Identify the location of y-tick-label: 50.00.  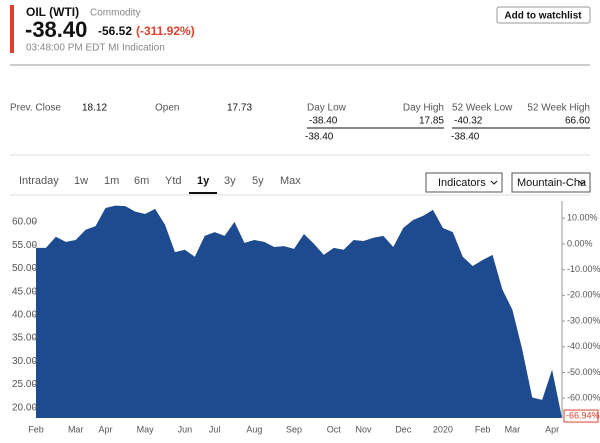
(24, 268).